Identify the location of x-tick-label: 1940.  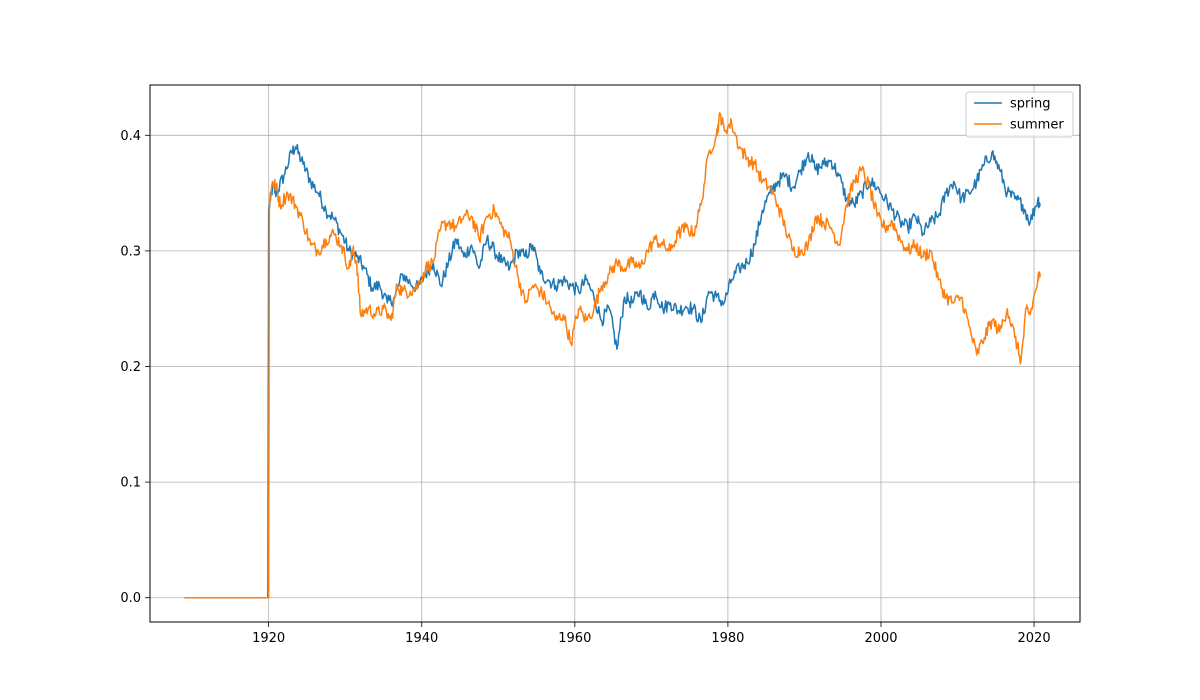
(421, 638).